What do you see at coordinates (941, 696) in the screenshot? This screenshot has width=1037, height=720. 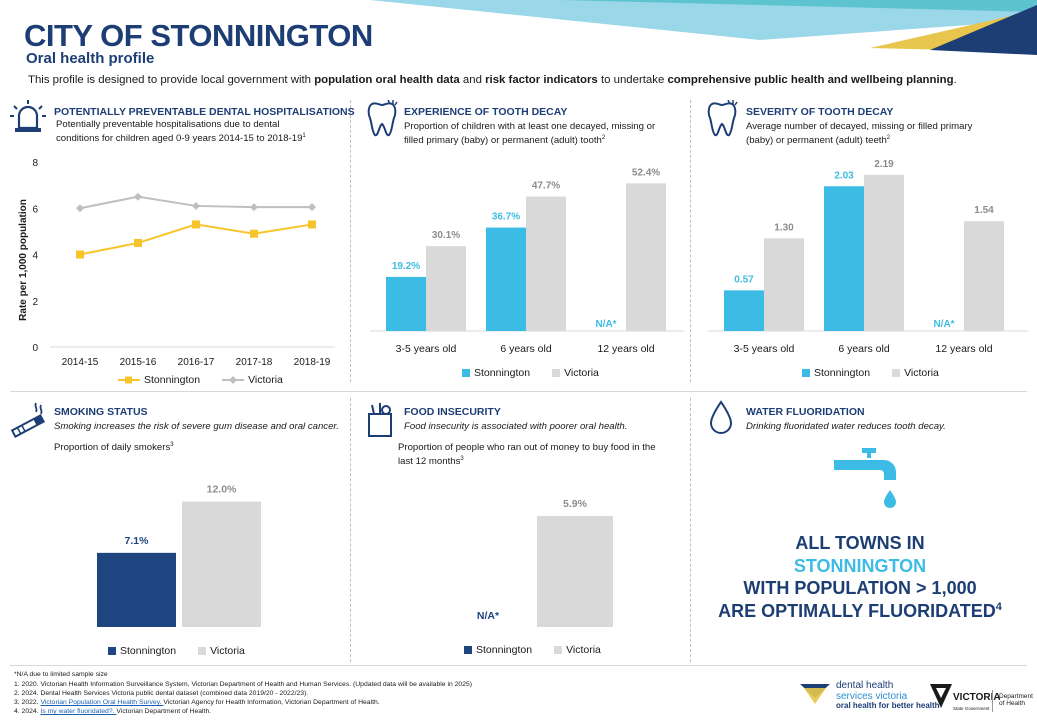 I see `victoria-logo-icon` at bounding box center [941, 696].